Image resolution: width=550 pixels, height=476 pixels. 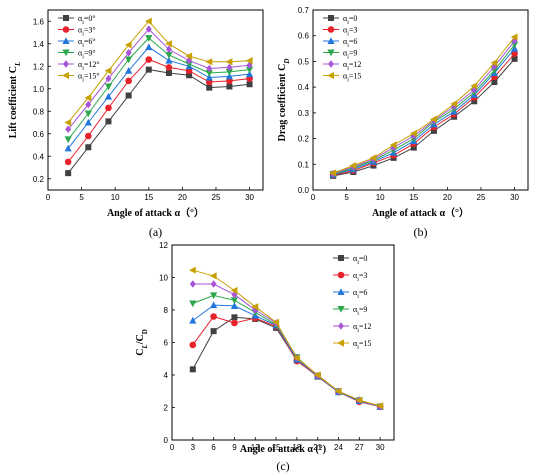 What do you see at coordinates (39, 111) in the screenshot?
I see `y-tick-label-a-3: 0.8` at bounding box center [39, 111].